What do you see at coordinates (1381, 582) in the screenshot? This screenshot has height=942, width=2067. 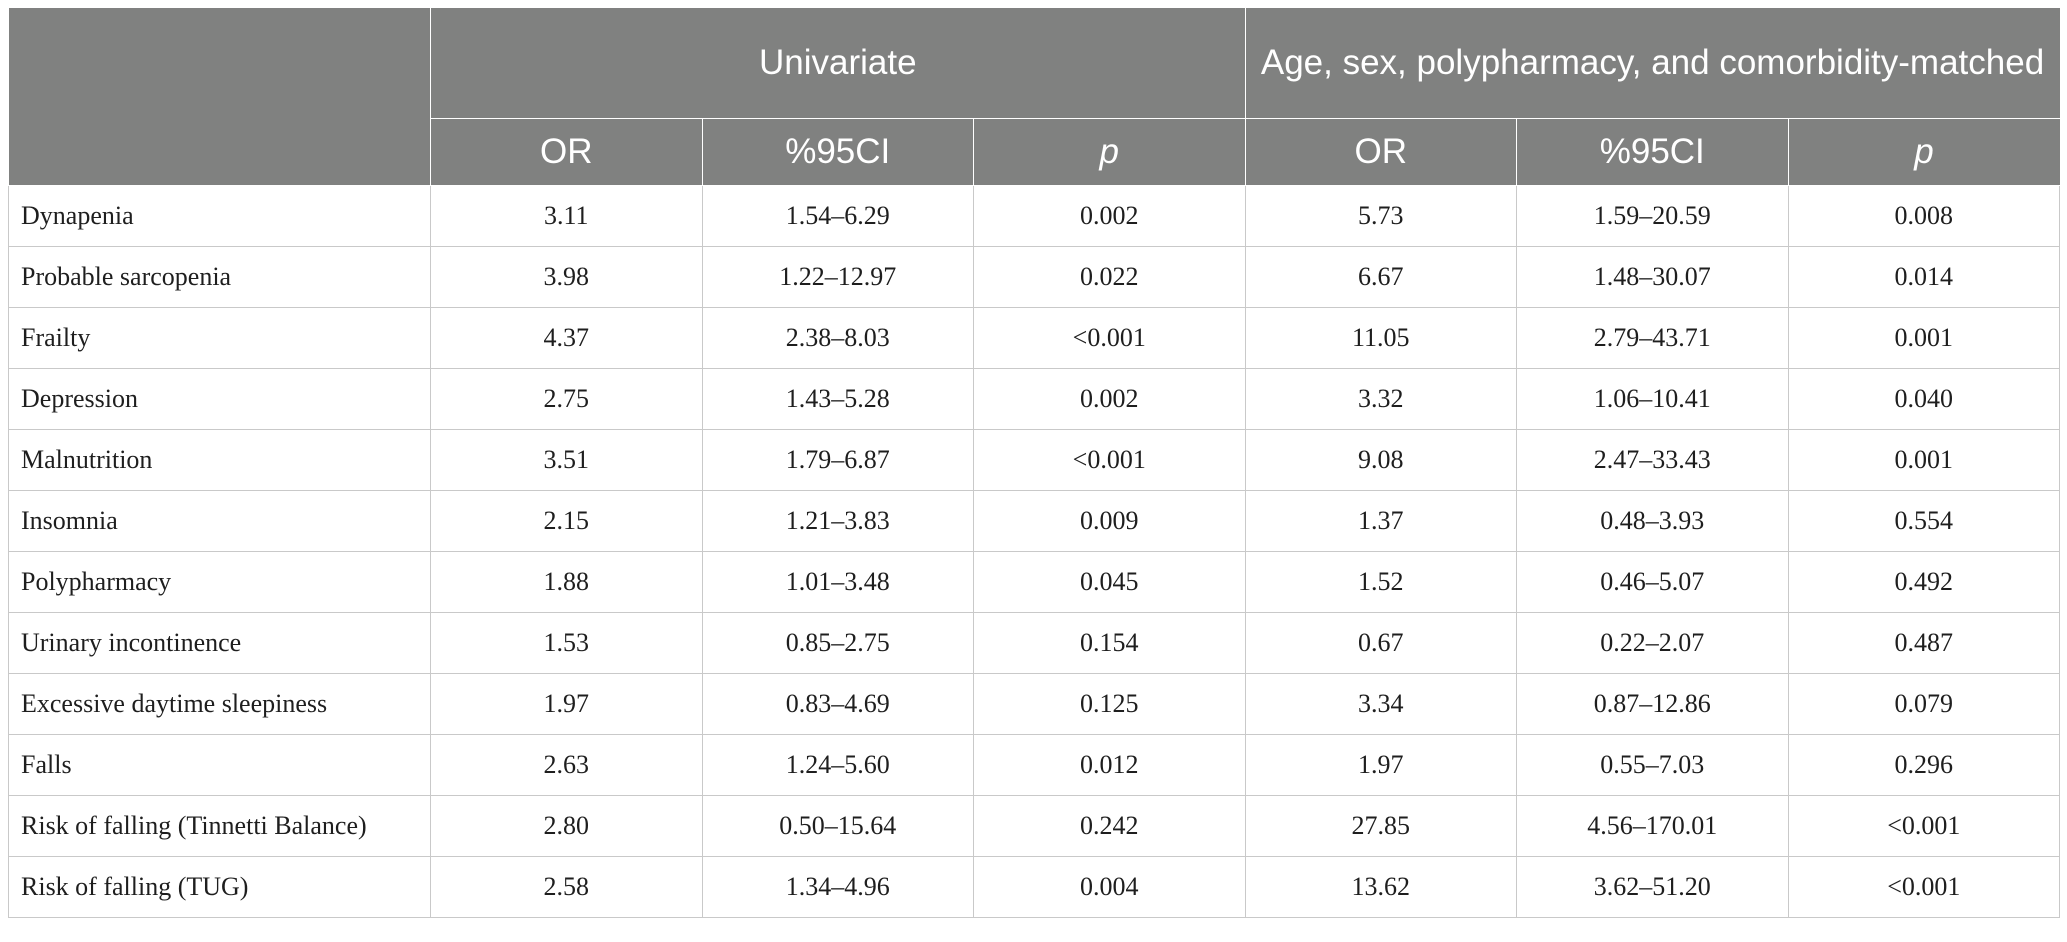 I see `matched-or: 1.52` at bounding box center [1381, 582].